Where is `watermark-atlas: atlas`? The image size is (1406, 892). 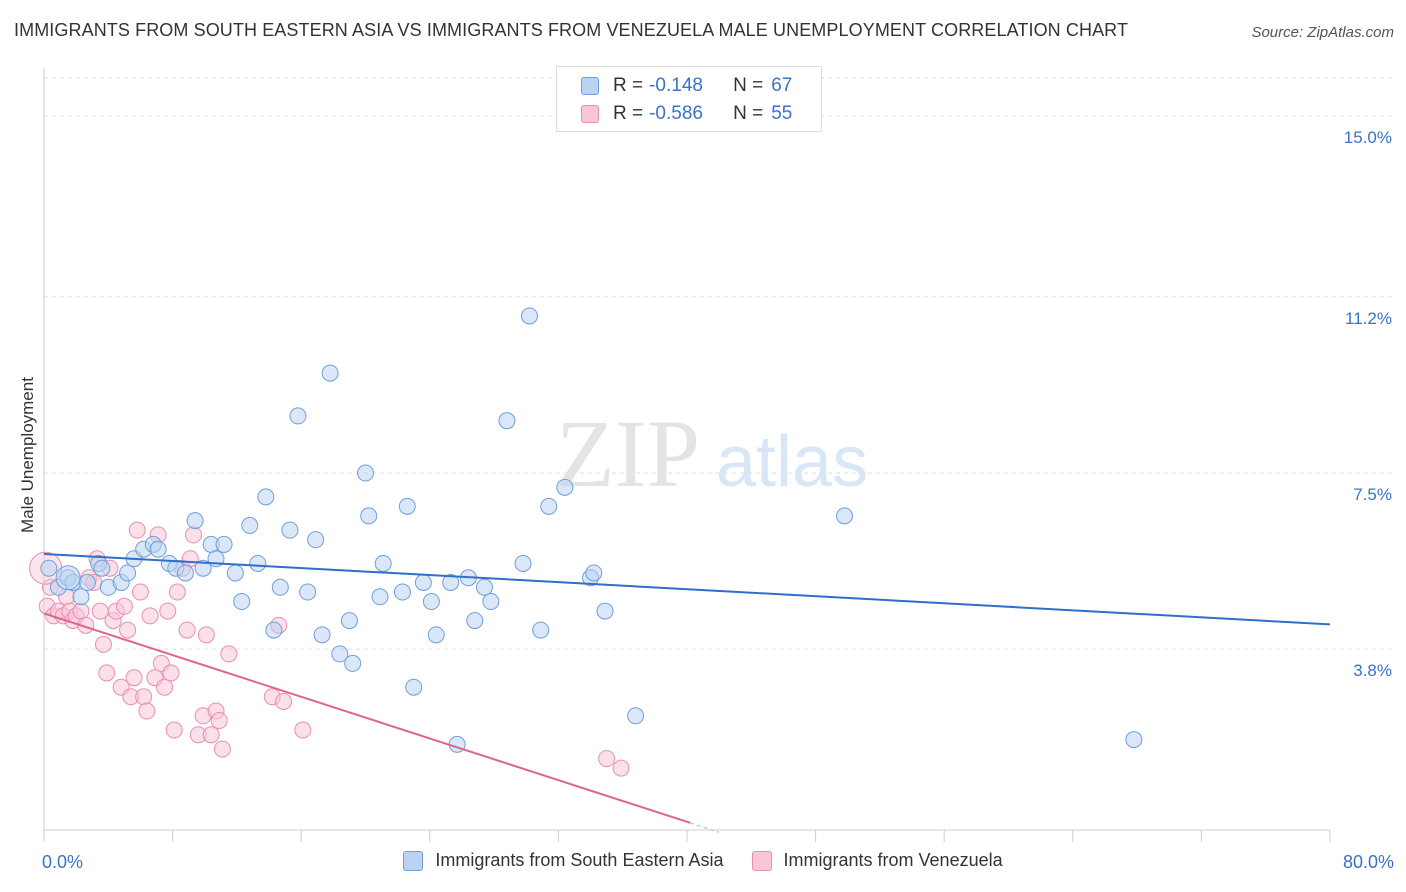
watermark-atlas: atlas is located at coordinates (792, 462).